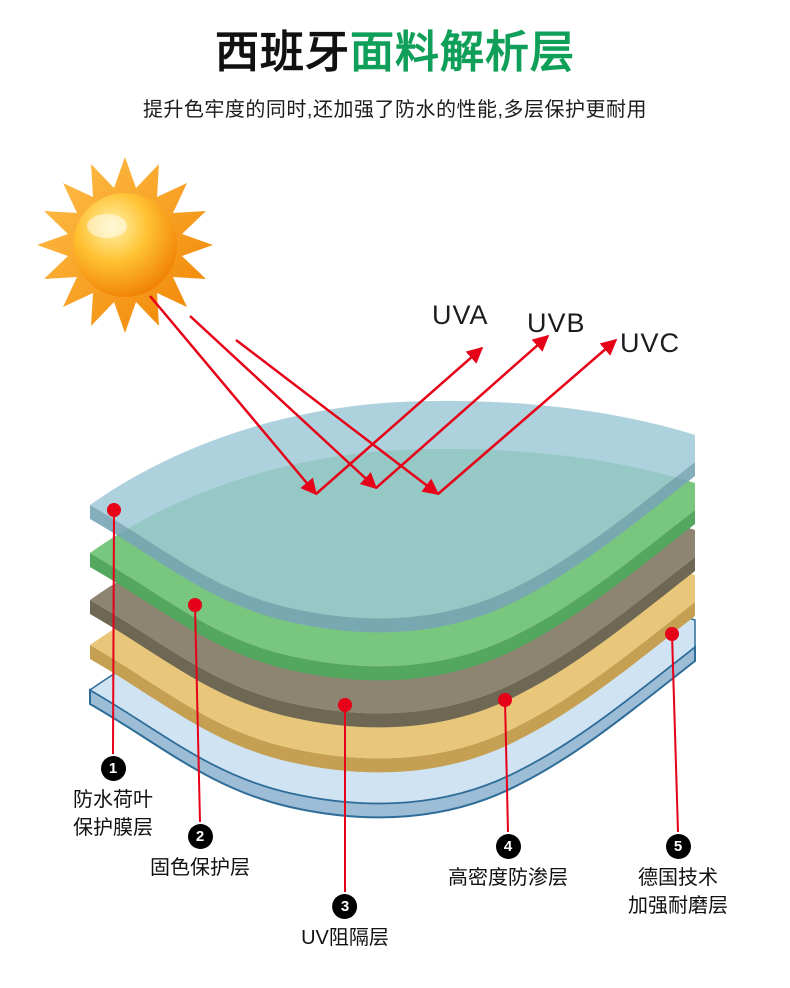 The height and width of the screenshot is (988, 790). Describe the element at coordinates (294, 395) in the screenshot. I see `uv-incoming-rays` at that location.